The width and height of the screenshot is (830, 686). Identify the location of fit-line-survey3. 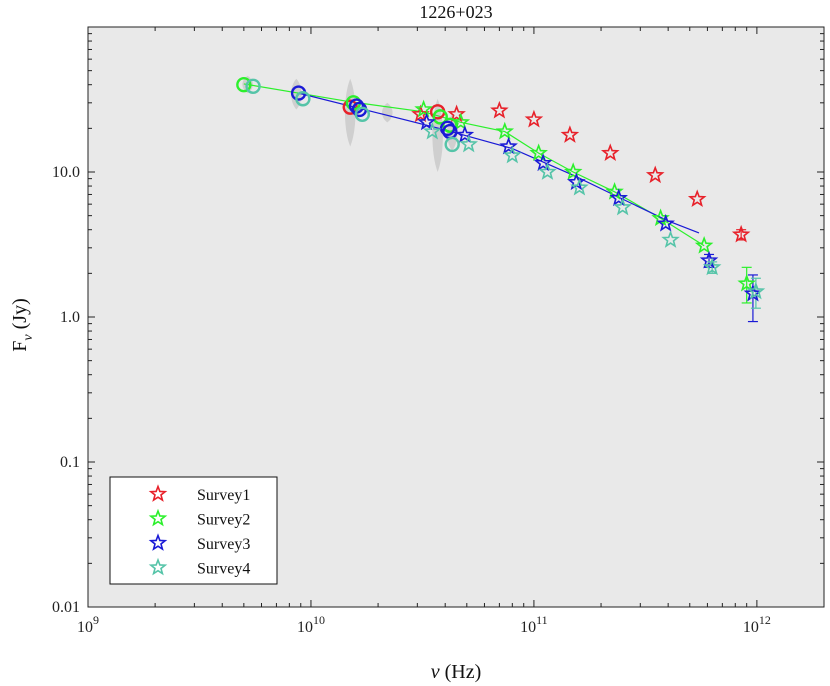
(499, 163).